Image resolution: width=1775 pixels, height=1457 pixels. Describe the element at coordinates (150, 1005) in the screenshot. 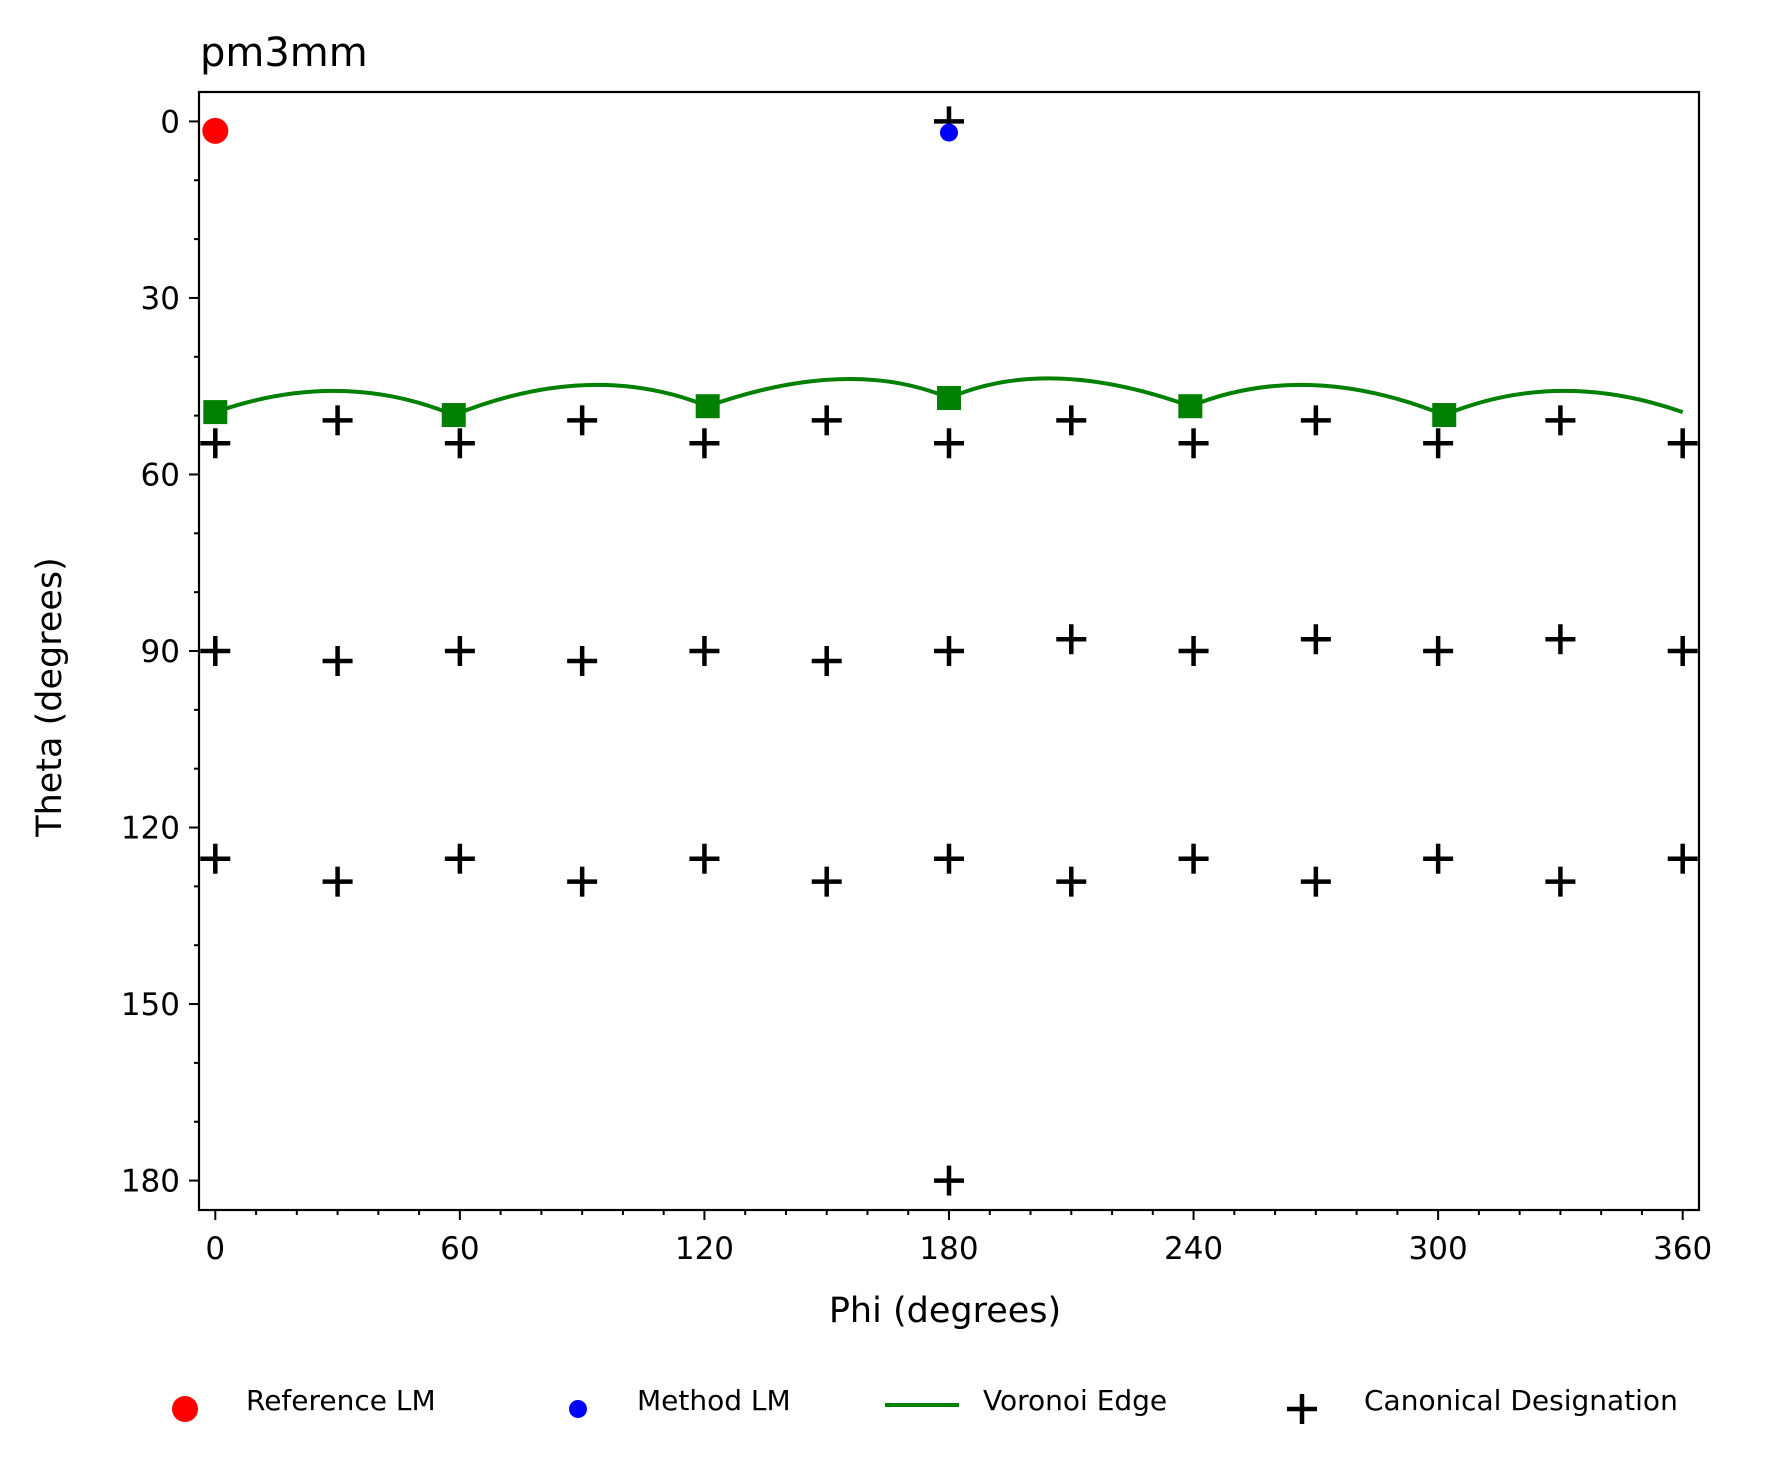

I see `y-tick-label: 150` at that location.